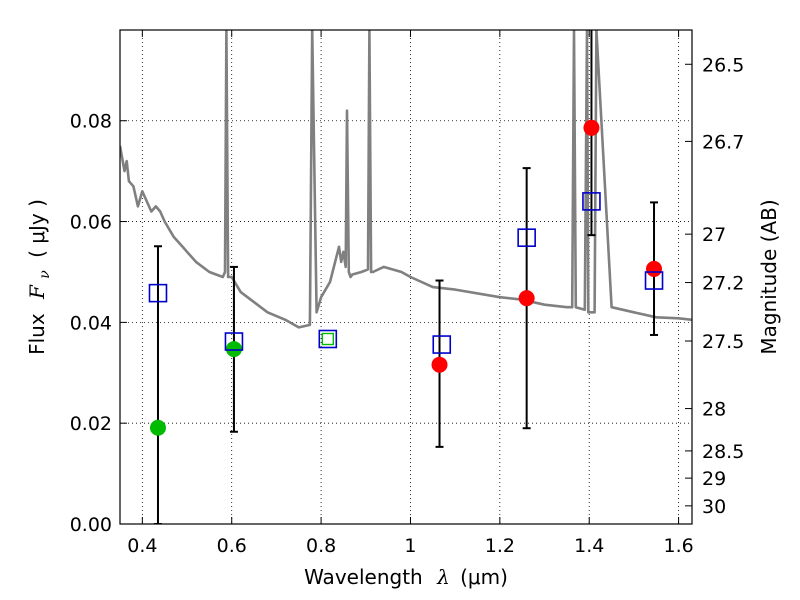  I want to click on y2-tick-label: 28, so click(714, 410).